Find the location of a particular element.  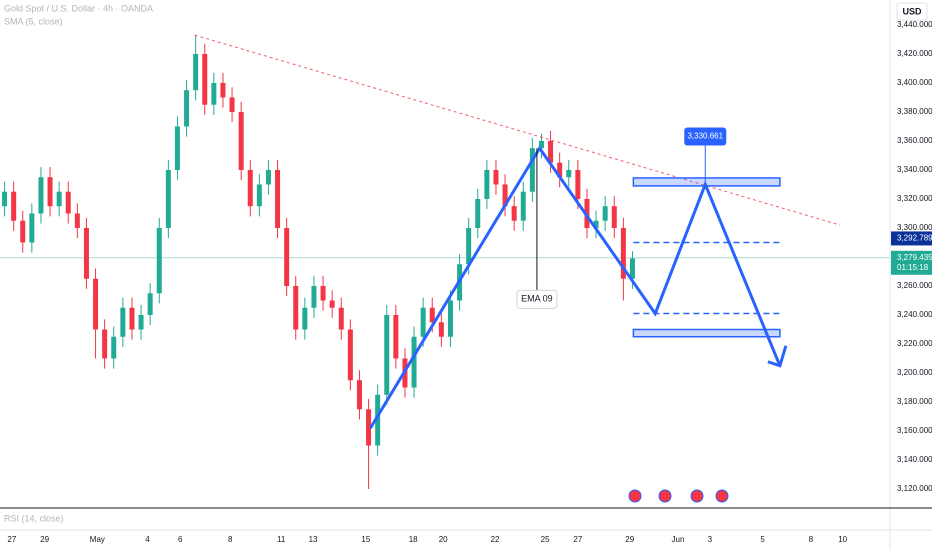

price-zone is located at coordinates (706, 333).